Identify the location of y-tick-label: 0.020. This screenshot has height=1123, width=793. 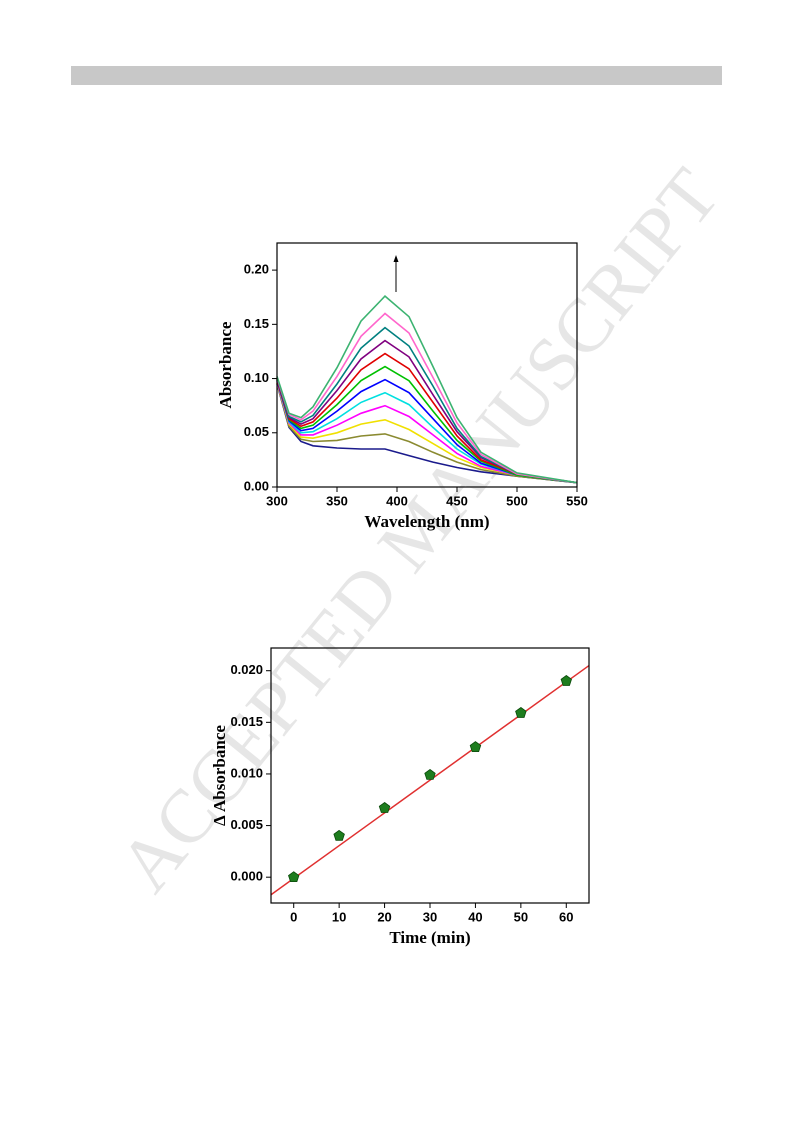
(246, 669).